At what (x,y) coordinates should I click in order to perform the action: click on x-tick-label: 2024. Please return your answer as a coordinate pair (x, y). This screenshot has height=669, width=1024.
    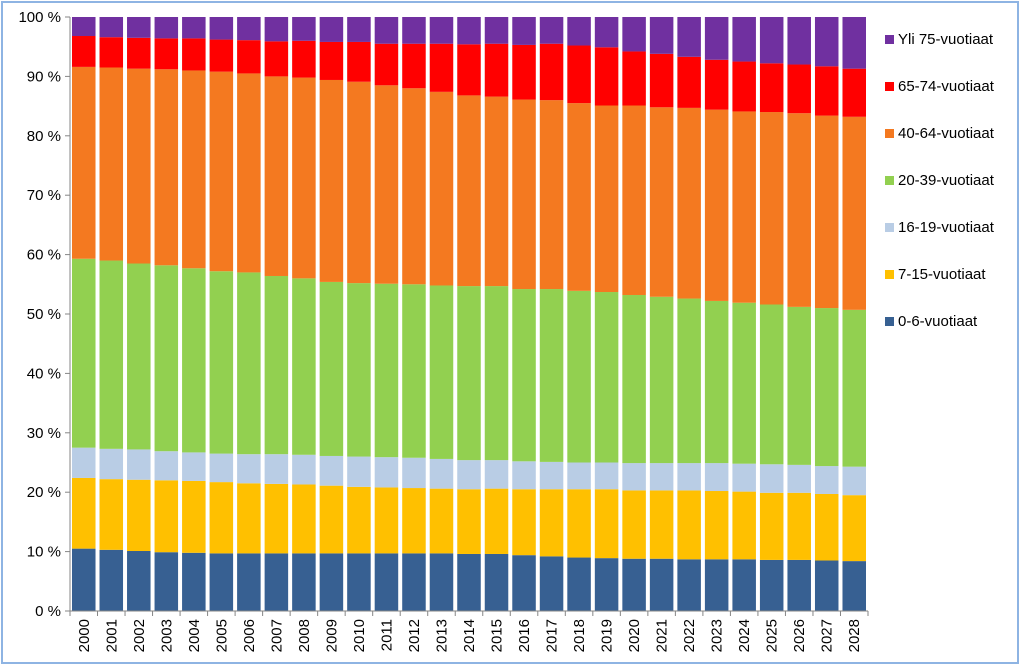
    Looking at the image, I should click on (744, 635).